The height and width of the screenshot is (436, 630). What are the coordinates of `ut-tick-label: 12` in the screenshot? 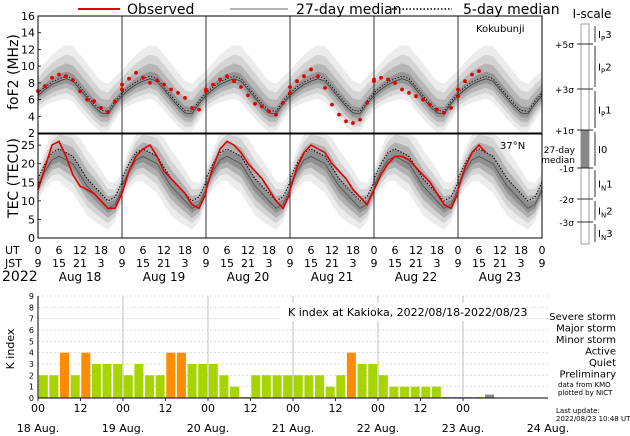 It's located at (248, 250).